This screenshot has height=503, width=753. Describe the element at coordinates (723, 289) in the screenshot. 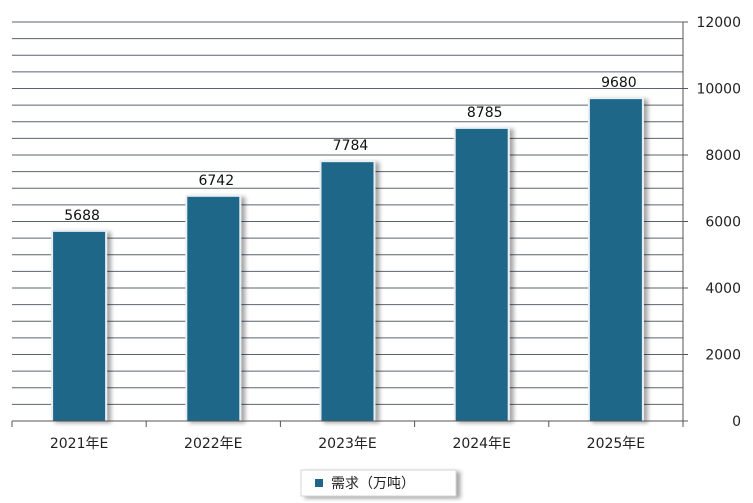

I see `y-tick-label: 4000` at that location.